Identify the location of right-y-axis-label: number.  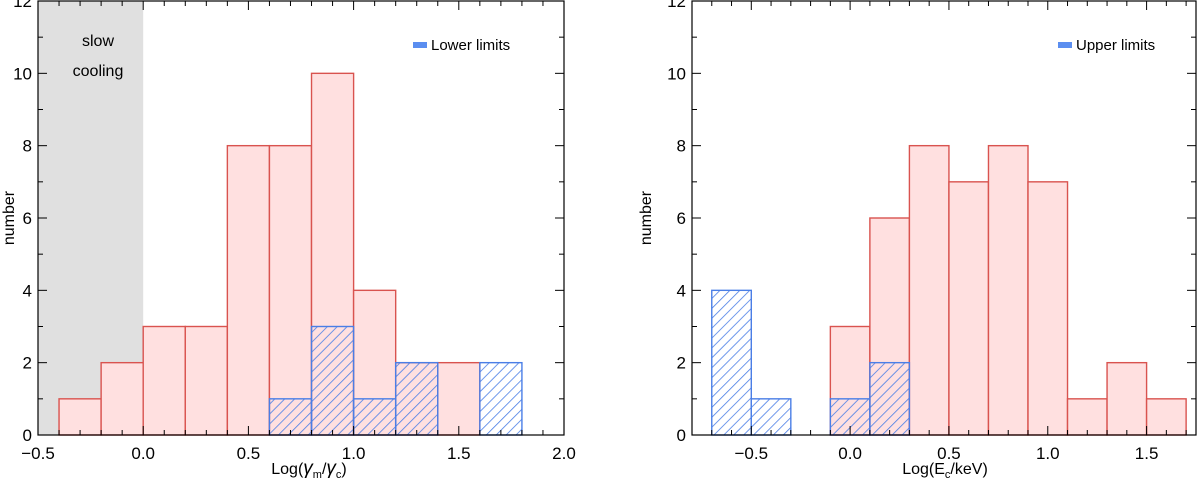
(646, 217).